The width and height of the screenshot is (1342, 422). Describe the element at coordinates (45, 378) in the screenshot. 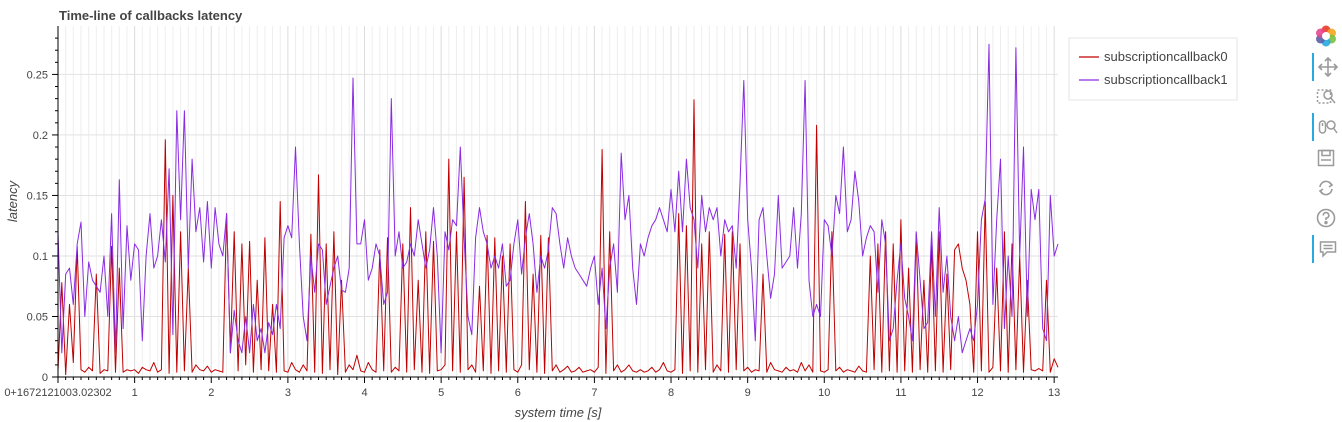

I see `y-tick-label: 0` at that location.